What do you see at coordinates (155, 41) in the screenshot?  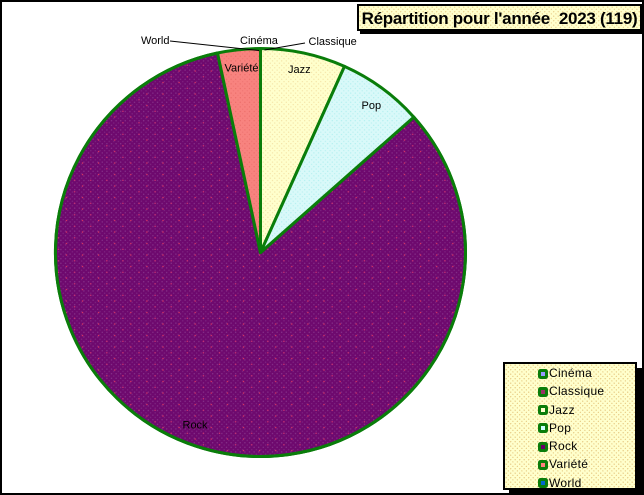 I see `svg-text: World` at bounding box center [155, 41].